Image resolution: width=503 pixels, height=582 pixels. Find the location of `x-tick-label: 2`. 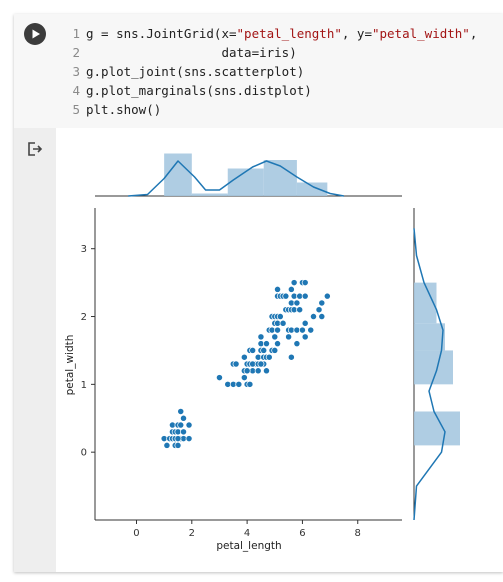

x-tick-label: 2 is located at coordinates (192, 533).